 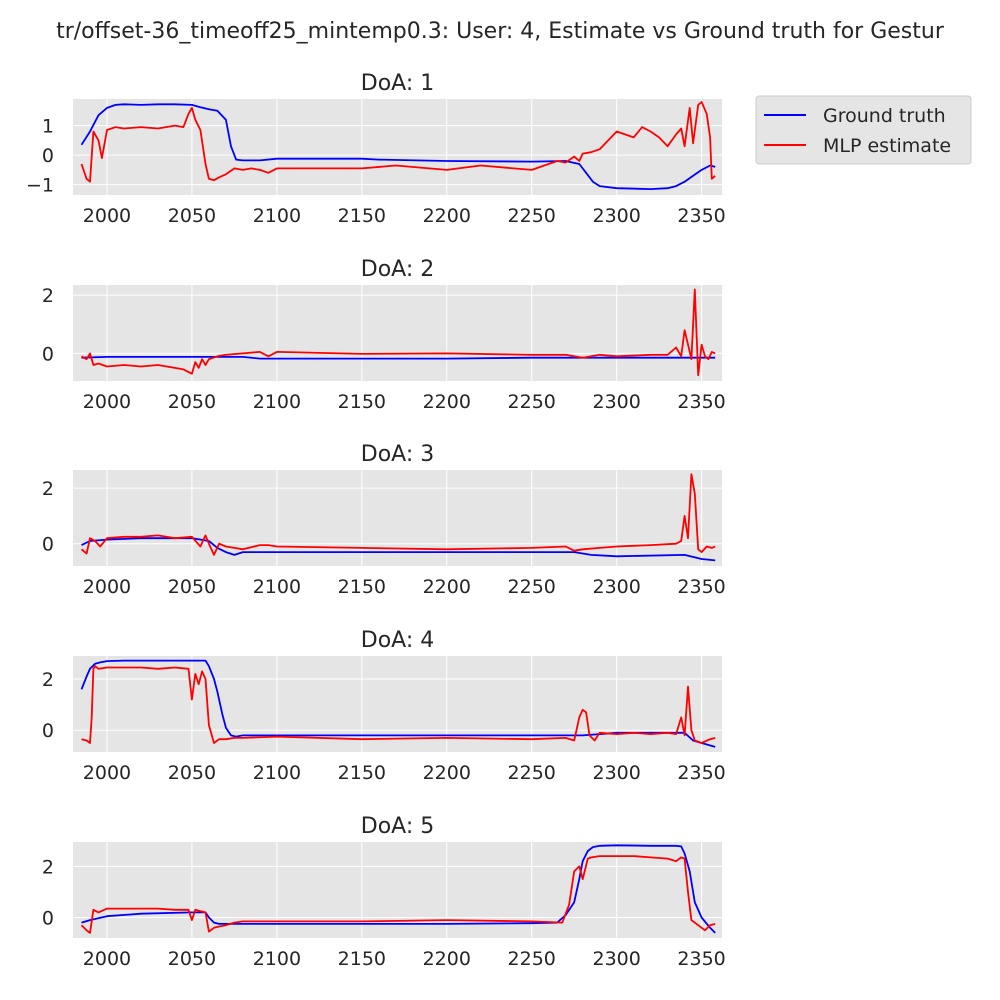 I want to click on legend-item: Ground truth, so click(x=855, y=116).